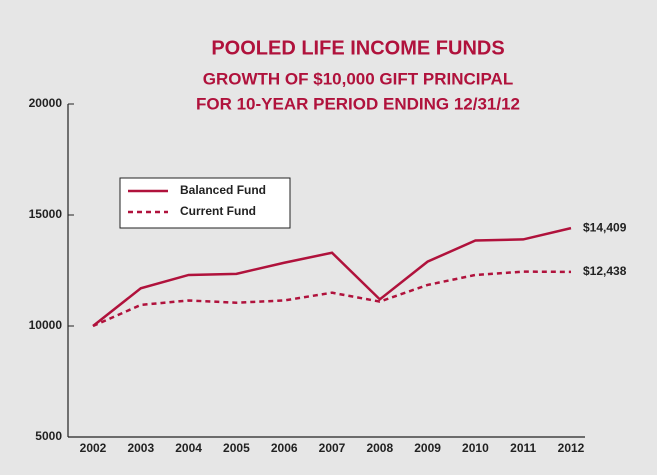  Describe the element at coordinates (605, 271) in the screenshot. I see `value-label: $12,438` at that location.